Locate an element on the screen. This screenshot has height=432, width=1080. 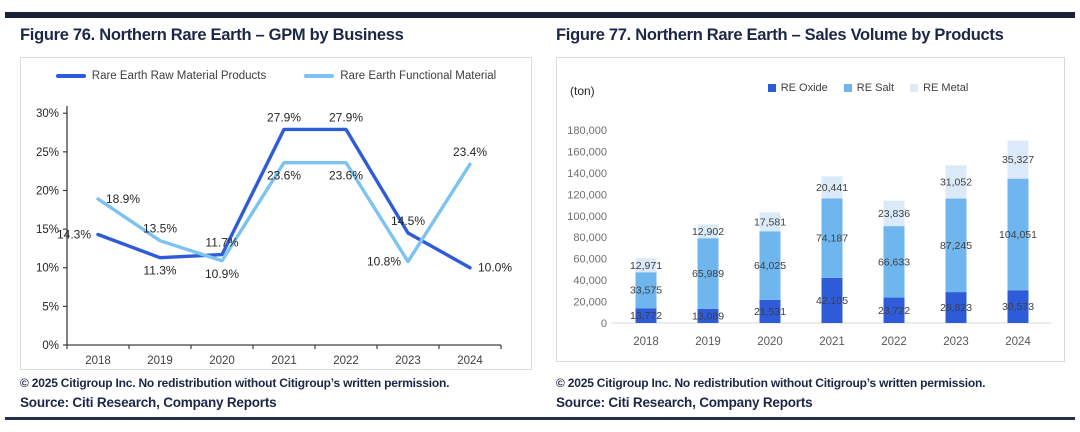
y-tick-label: 40,000 is located at coordinates (590, 281).